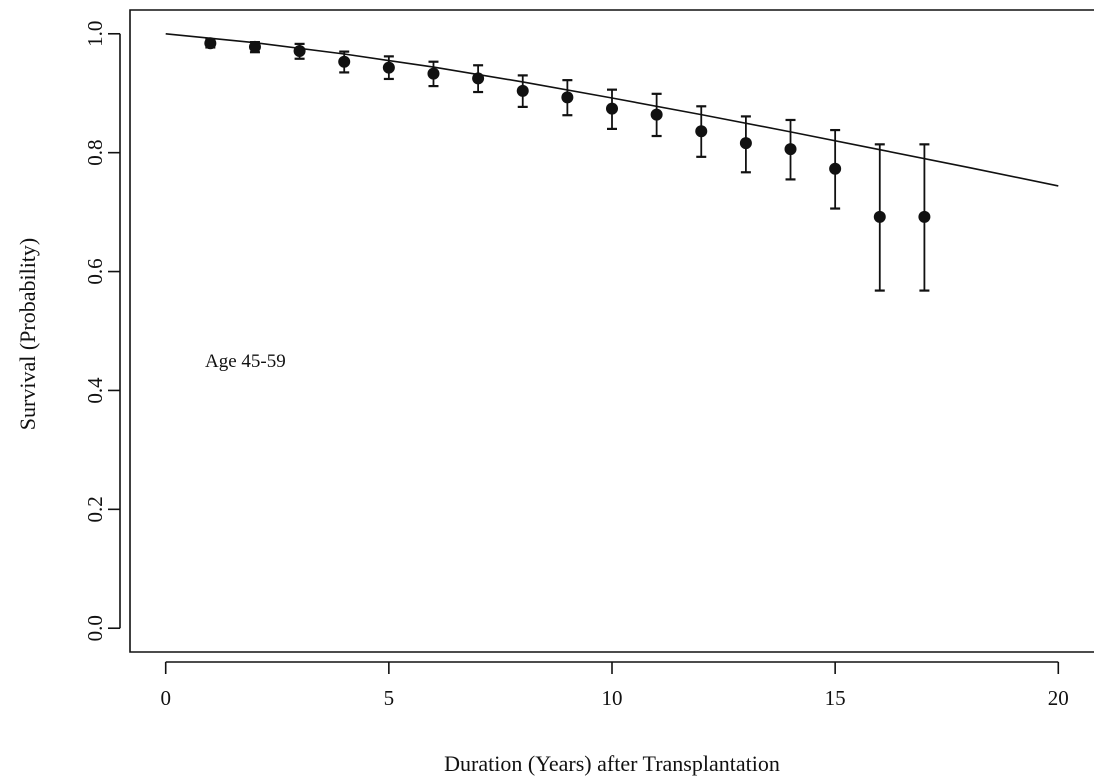  Describe the element at coordinates (245, 361) in the screenshot. I see `age-group-annotation: Age 45-59` at that location.